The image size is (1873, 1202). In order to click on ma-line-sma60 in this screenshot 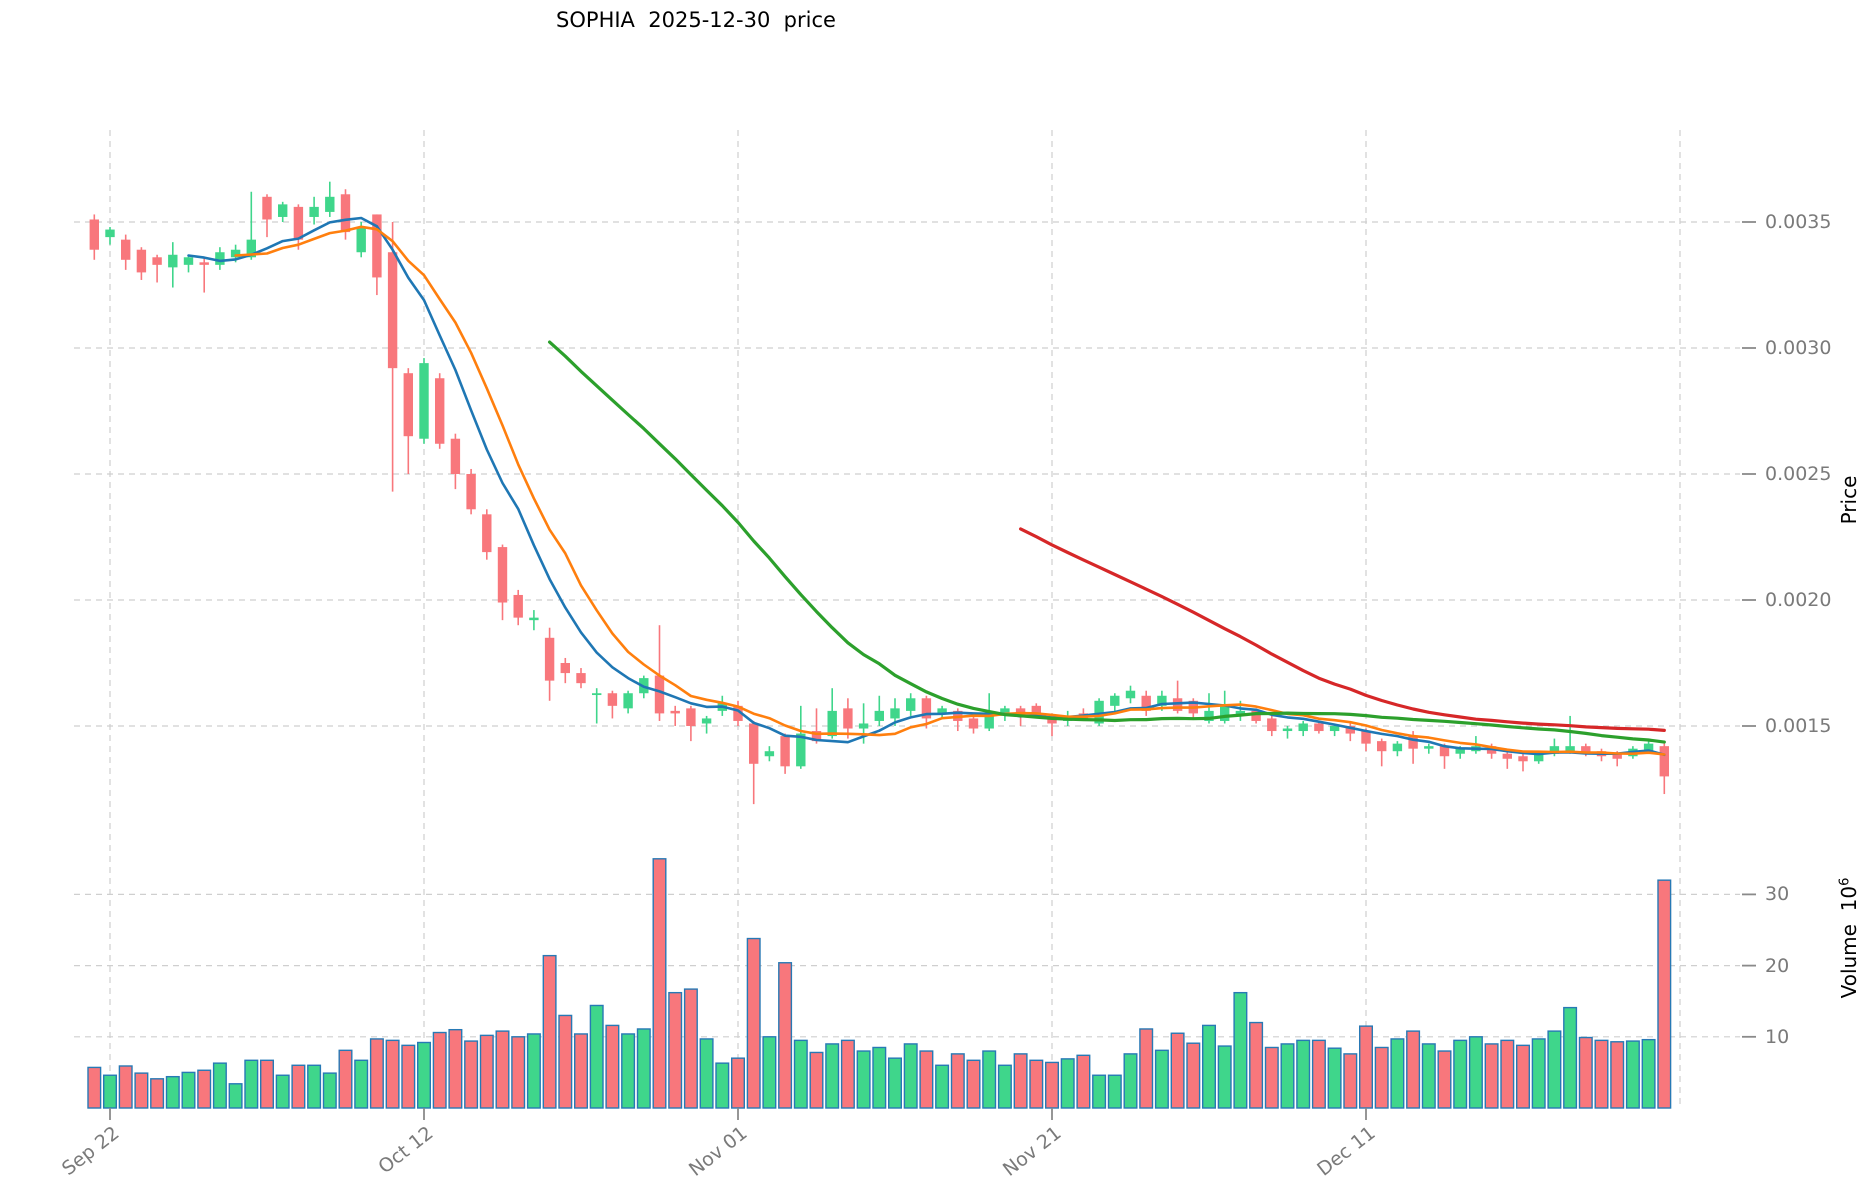, I will do `click(1342, 630)`.